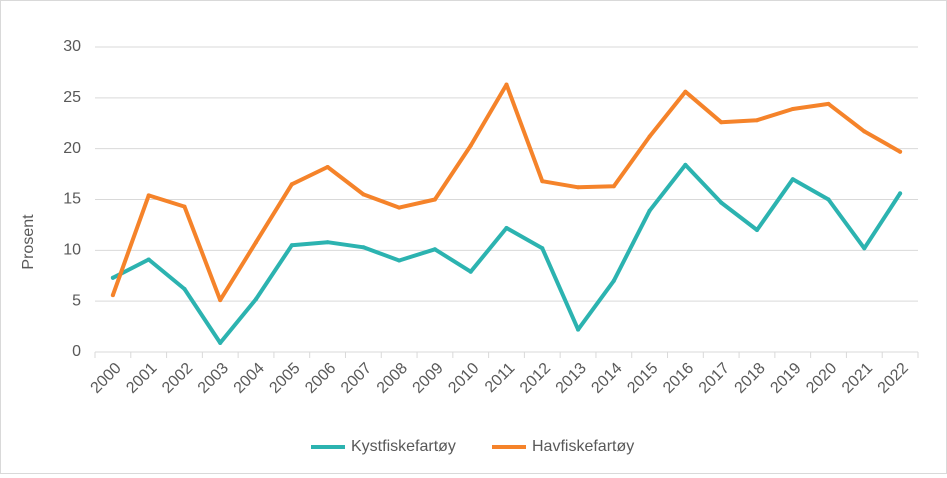  Describe the element at coordinates (213, 378) in the screenshot. I see `x-tick-label: 2003` at that location.